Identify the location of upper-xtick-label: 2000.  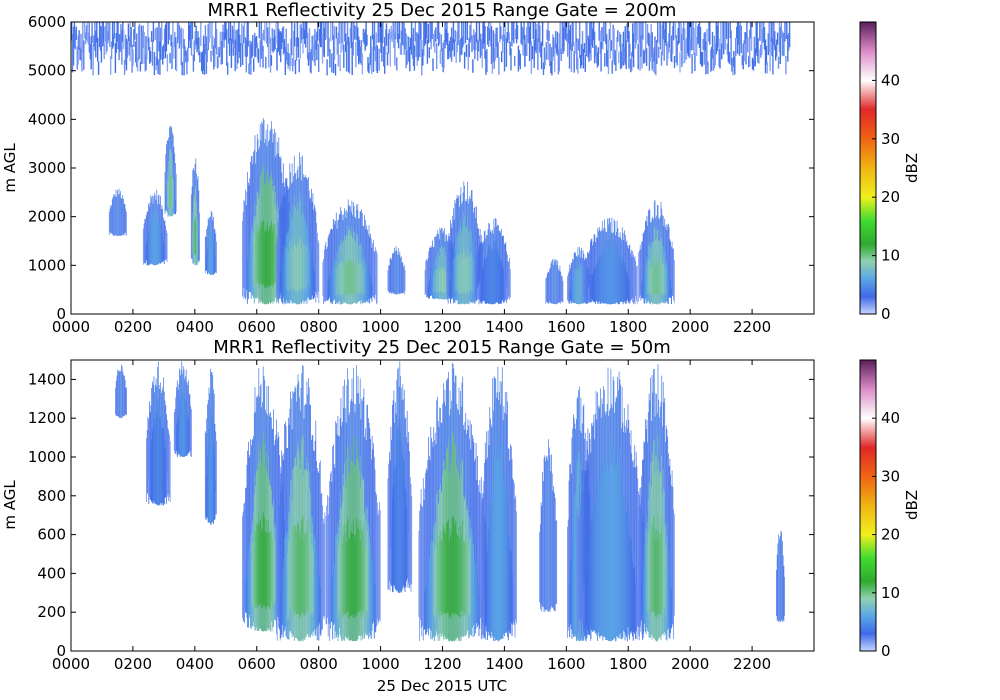
(690, 327).